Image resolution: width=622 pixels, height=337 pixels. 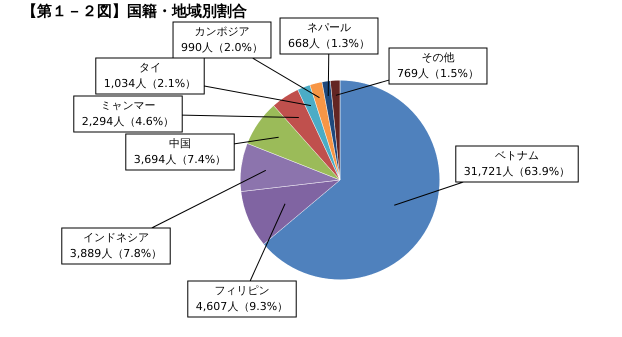 I want to click on slice-label: 中国, so click(x=180, y=143).